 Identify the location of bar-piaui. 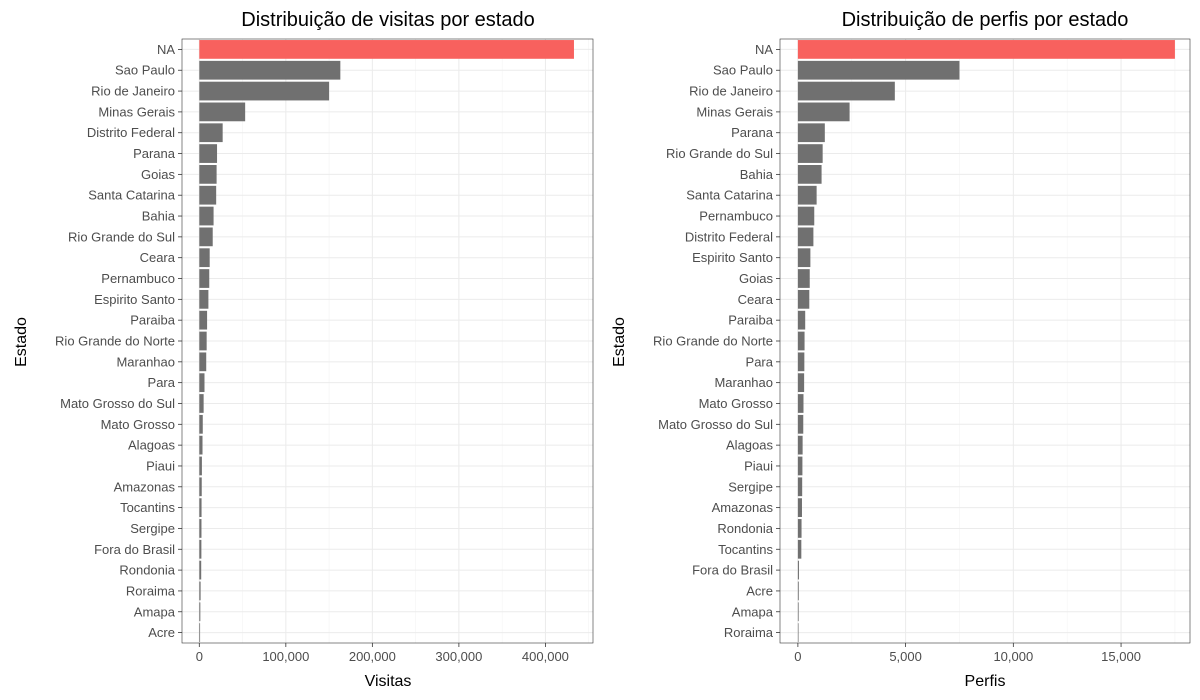
(800, 466).